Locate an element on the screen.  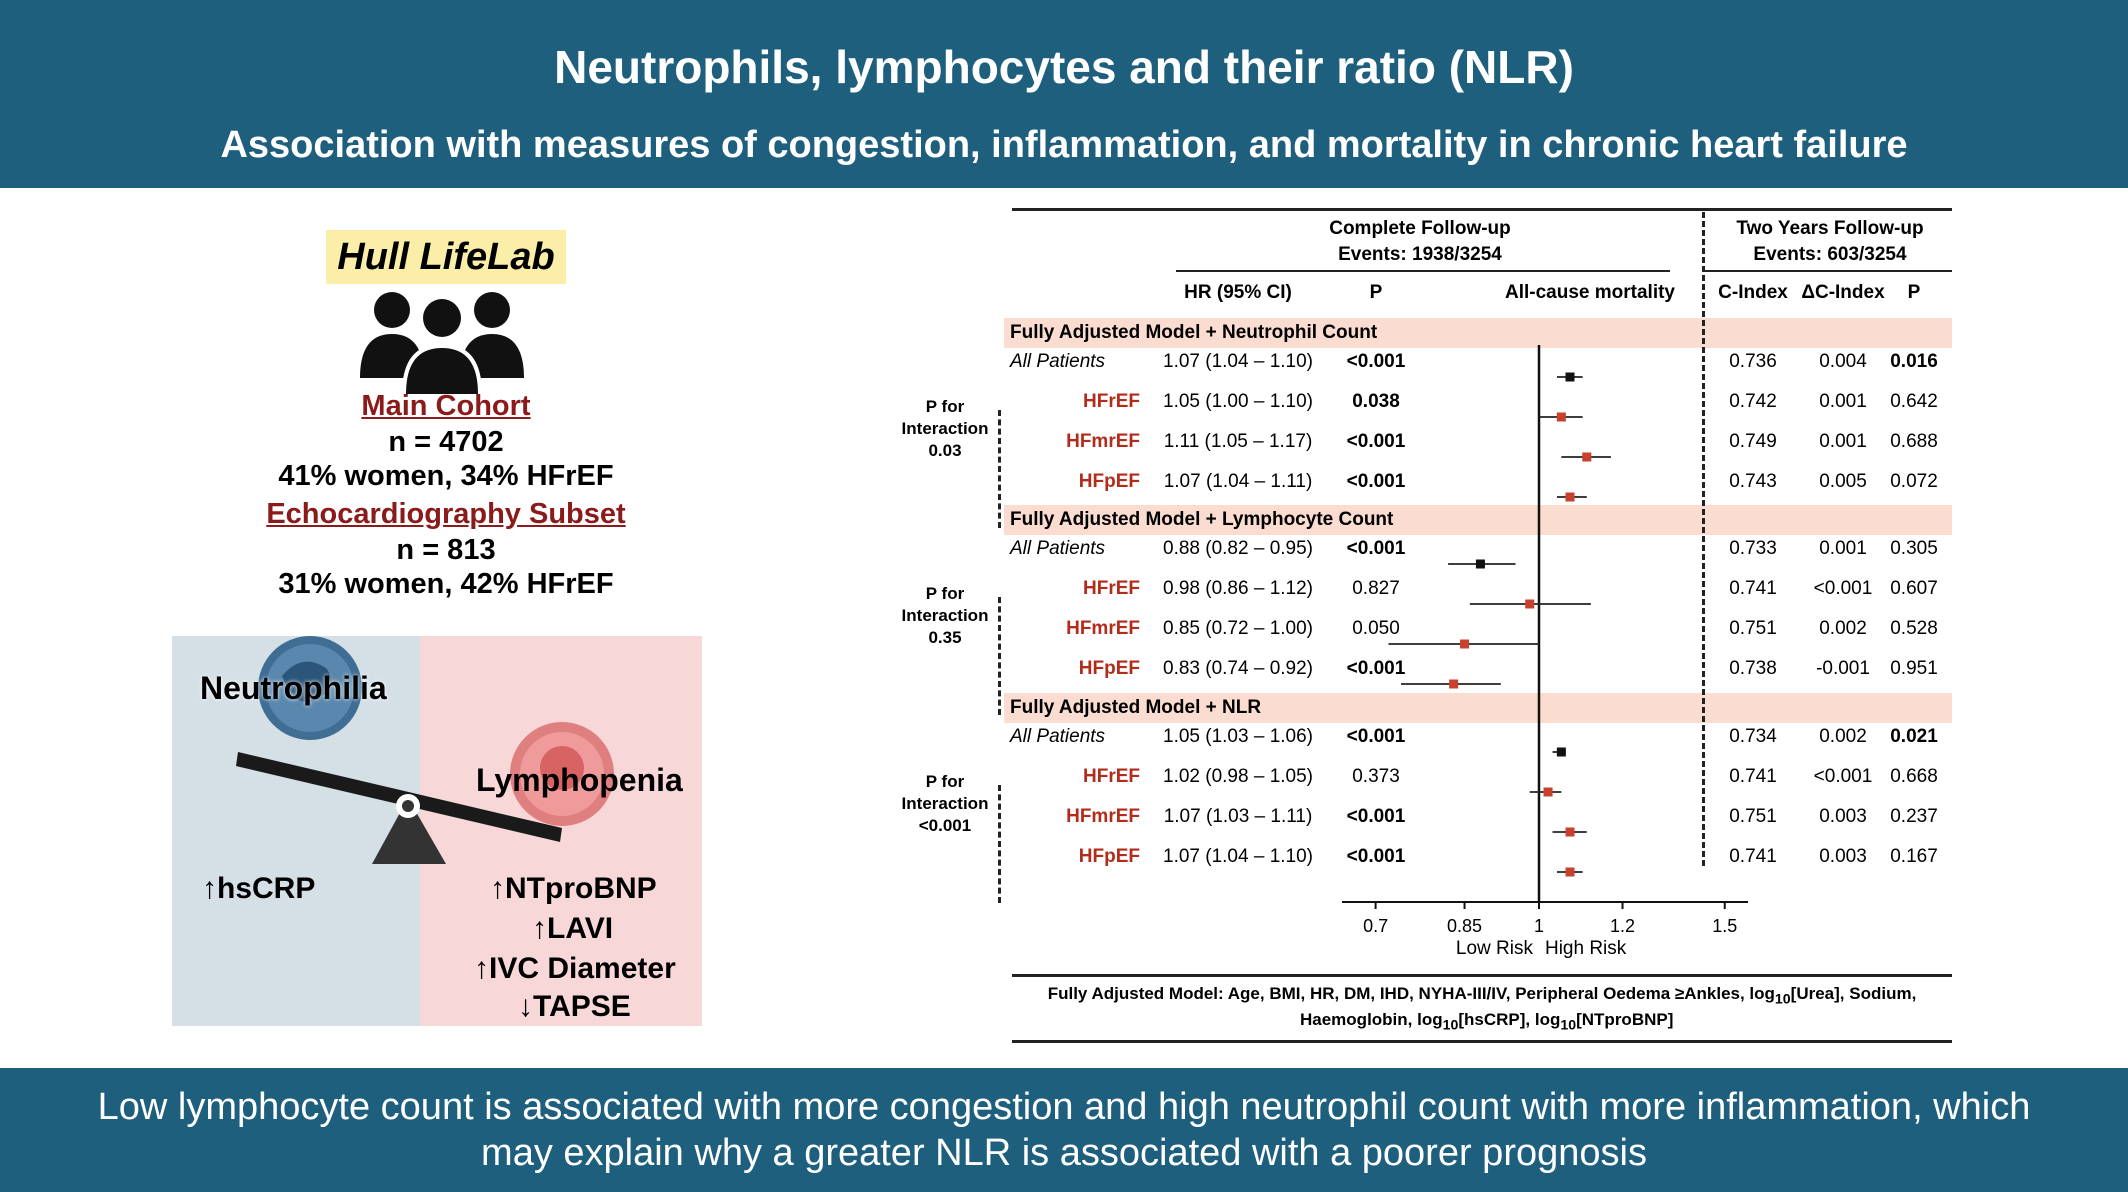
group-title: Fully Adjusted Model + NLR is located at coordinates (1136, 707).